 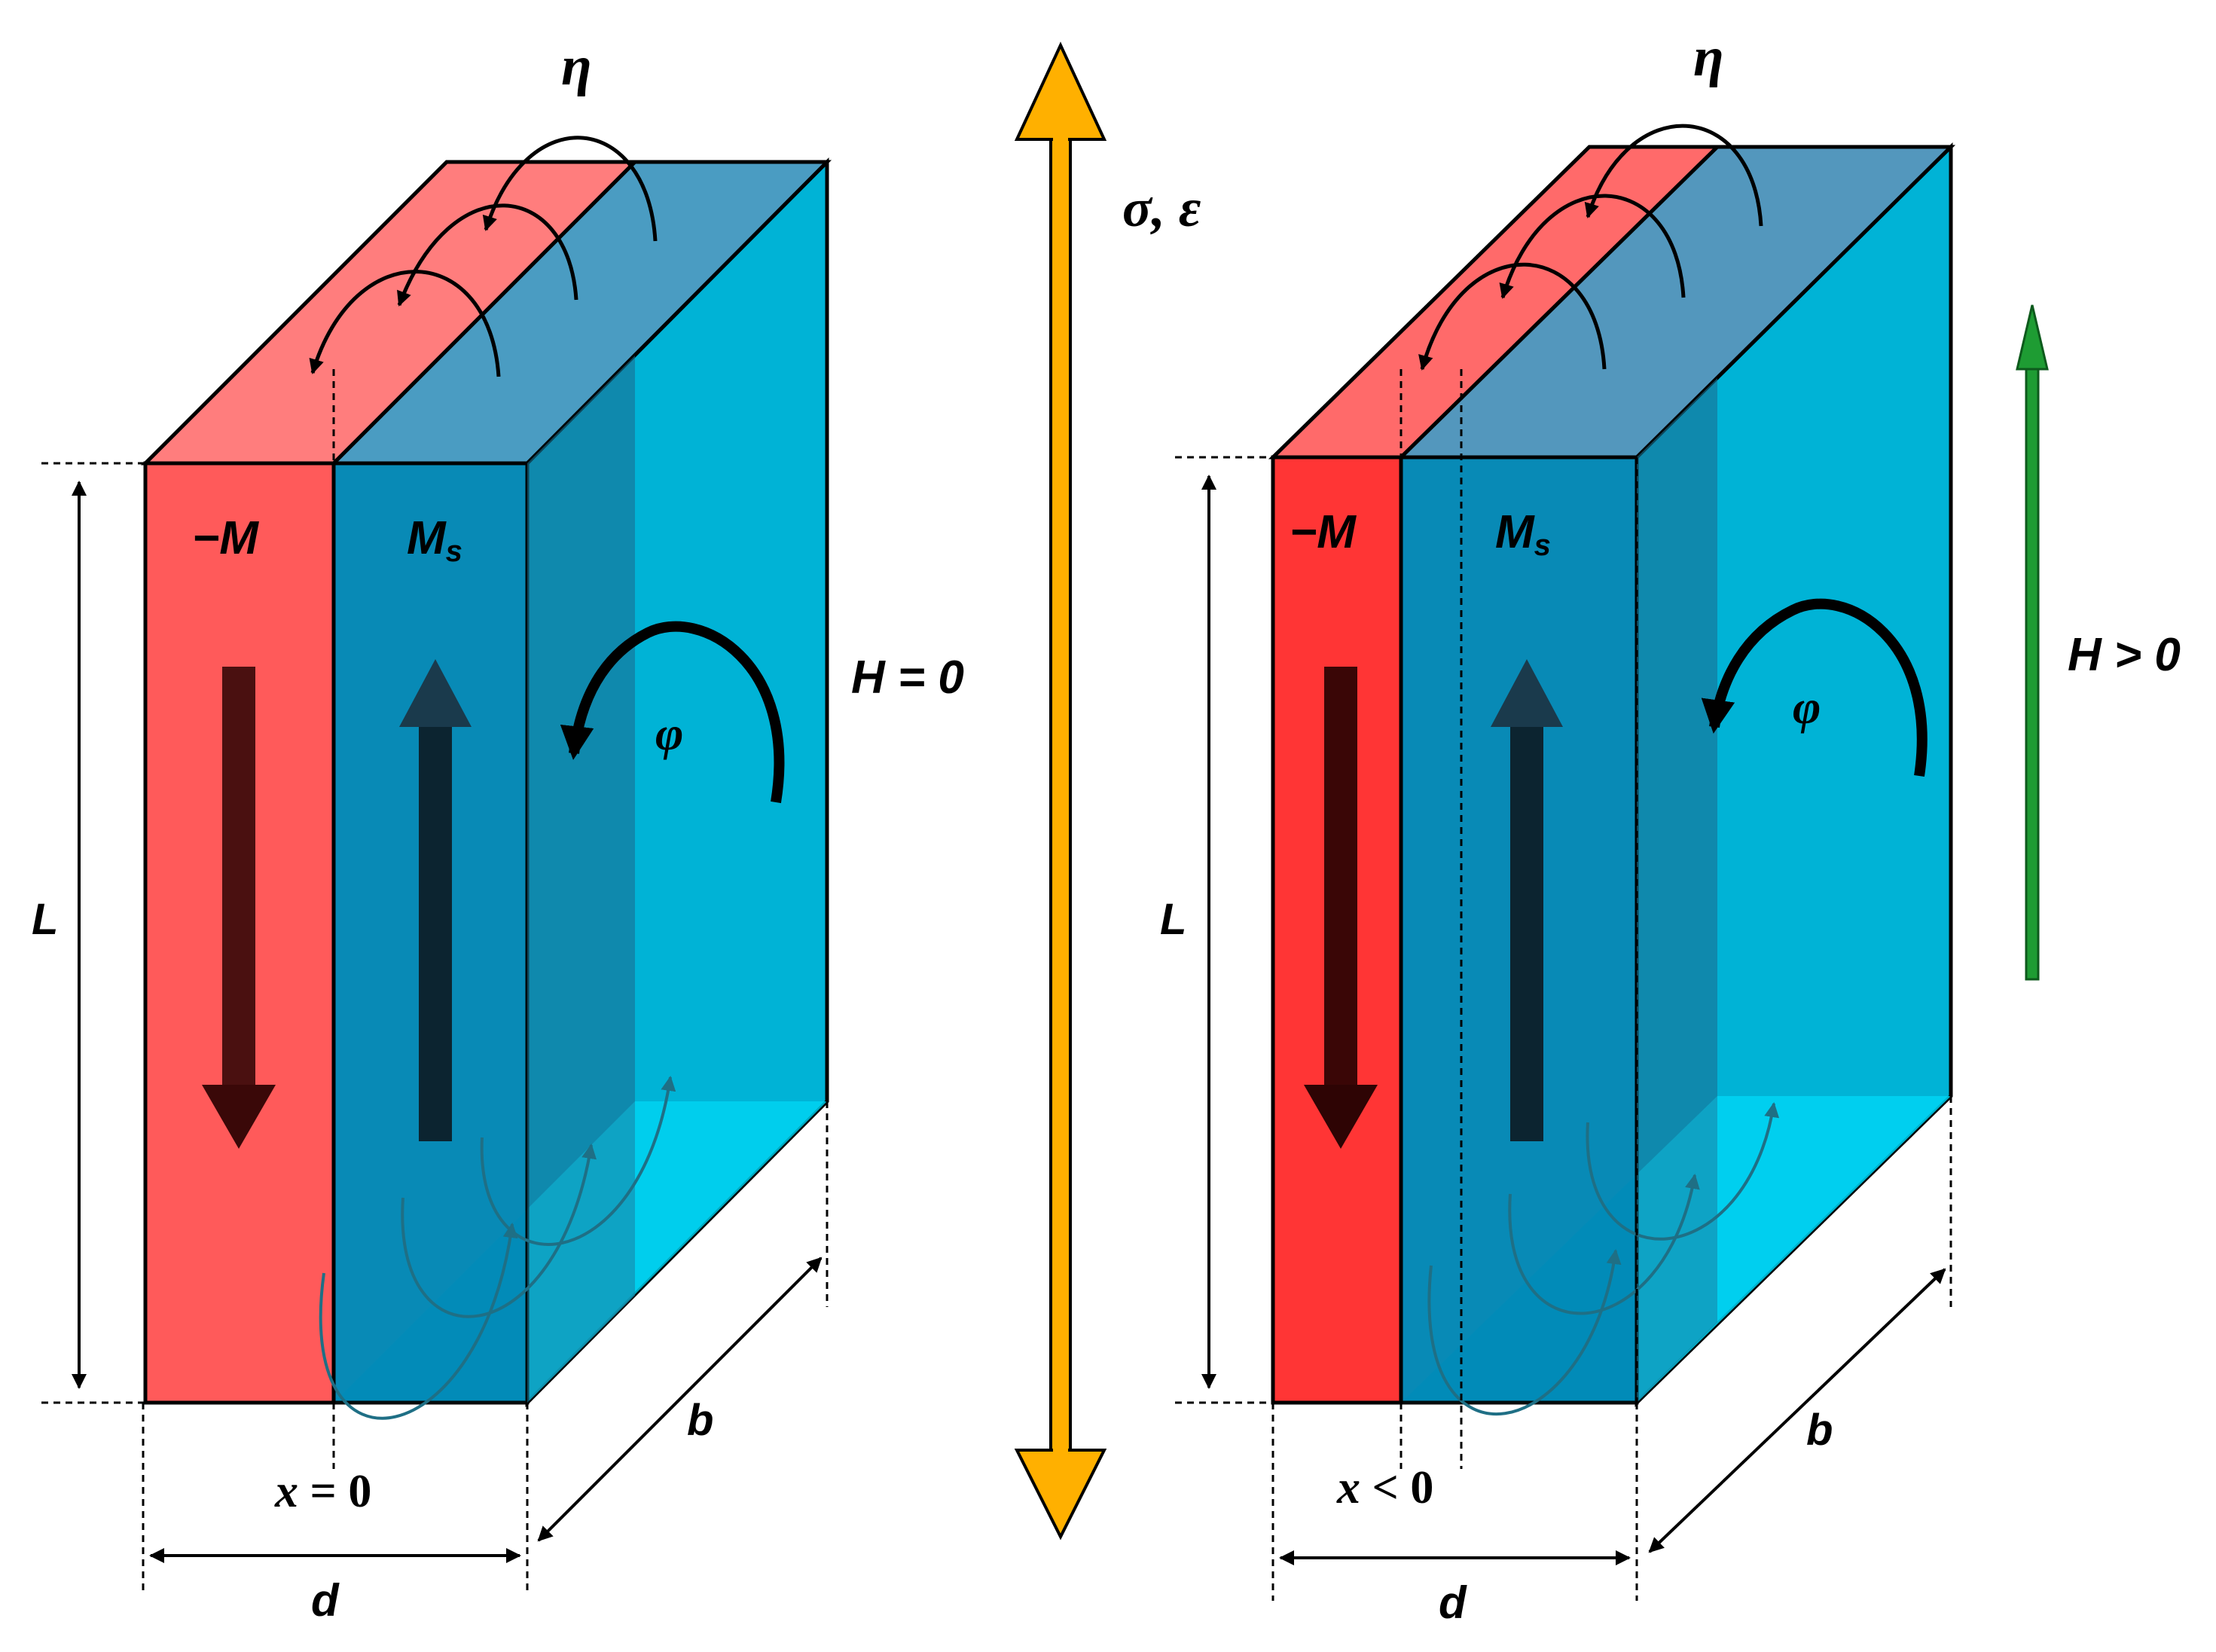 What do you see at coordinates (1677, 890) in the screenshot?
I see `right-side-shade` at bounding box center [1677, 890].